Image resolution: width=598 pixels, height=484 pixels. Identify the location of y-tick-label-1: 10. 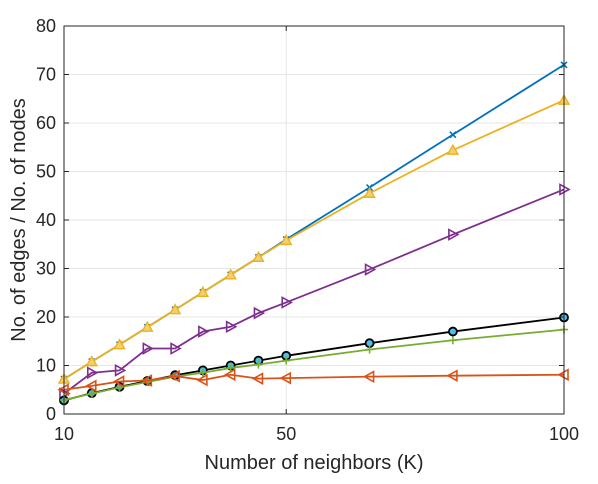
(46, 366).